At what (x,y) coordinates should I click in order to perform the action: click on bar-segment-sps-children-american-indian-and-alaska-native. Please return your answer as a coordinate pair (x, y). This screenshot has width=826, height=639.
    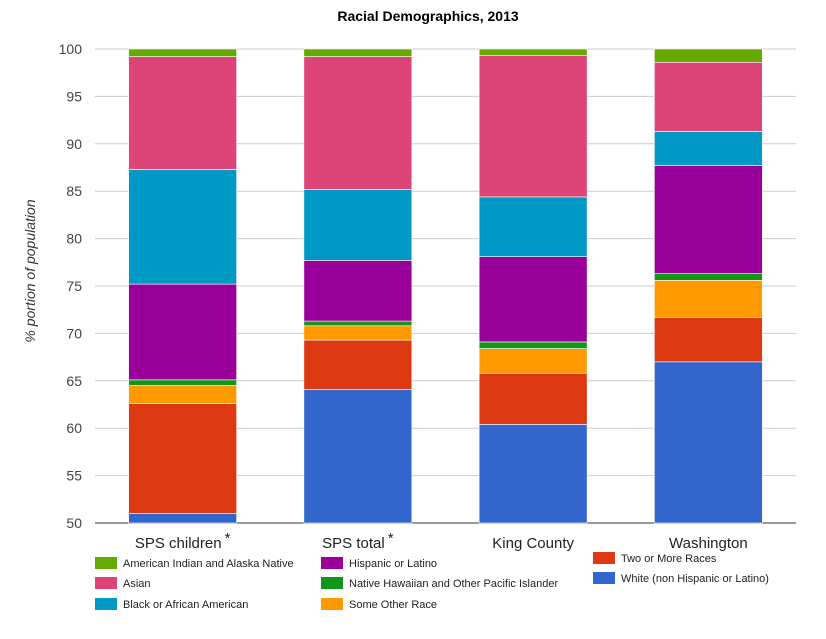
    Looking at the image, I should click on (182, 52).